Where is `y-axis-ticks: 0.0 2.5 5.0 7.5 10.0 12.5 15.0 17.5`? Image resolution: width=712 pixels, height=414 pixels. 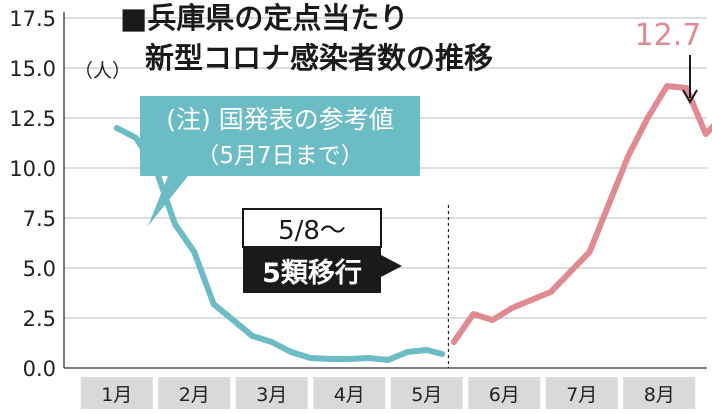 y-axis-ticks: 0.0 2.5 5.0 7.5 10.0 12.5 15.0 17.5 is located at coordinates (32, 194).